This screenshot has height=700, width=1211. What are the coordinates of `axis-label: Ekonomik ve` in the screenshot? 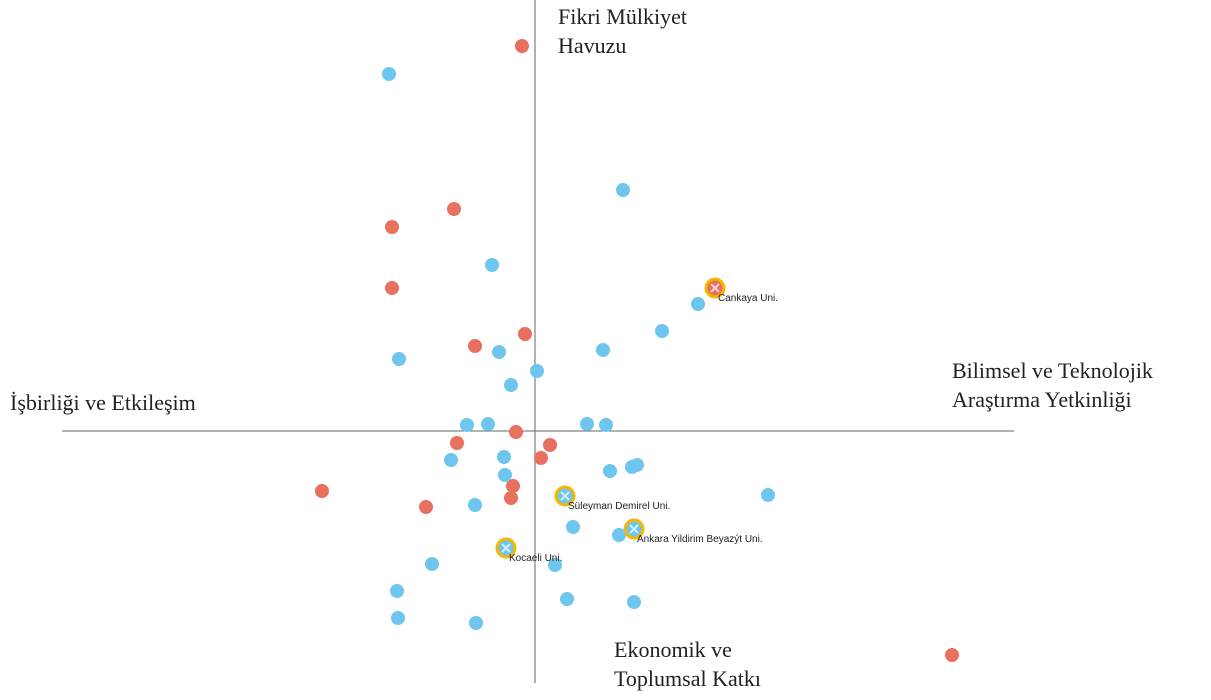 It's located at (673, 649).